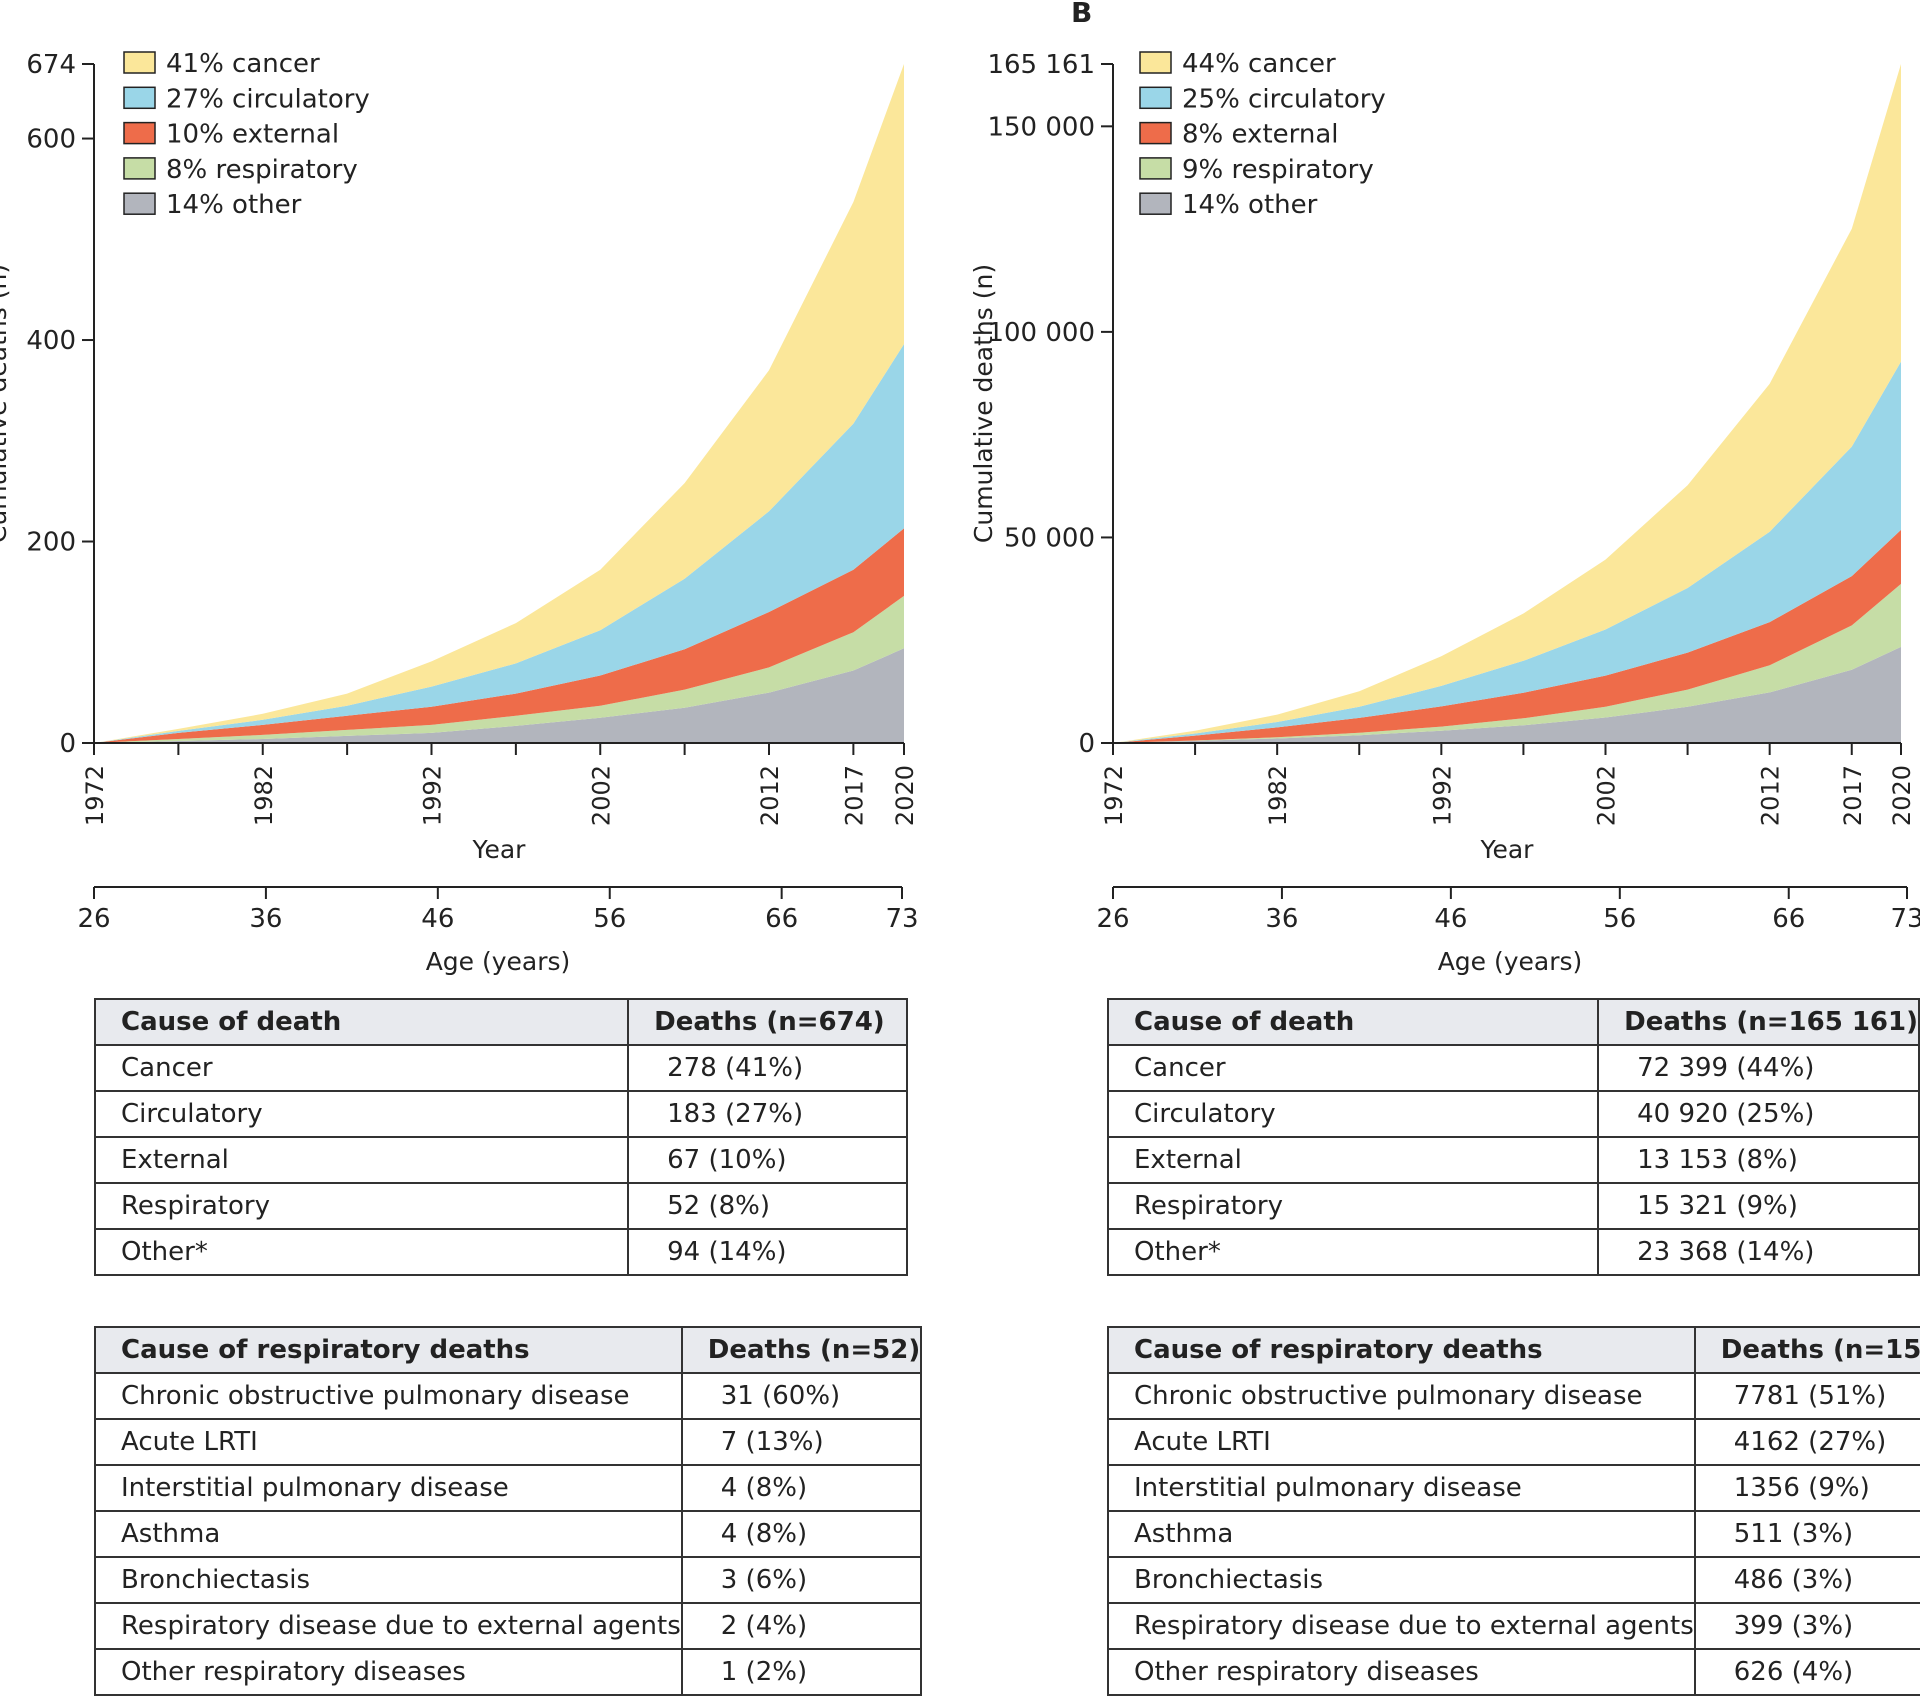  Describe the element at coordinates (1155, 168) in the screenshot. I see `legend-swatch-respiratory` at that location.